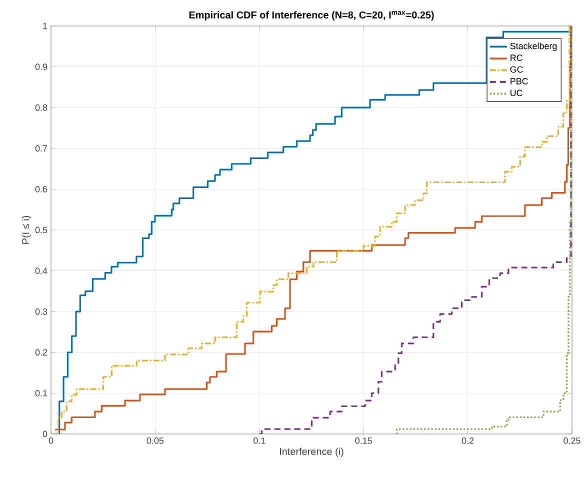 The width and height of the screenshot is (586, 479). I want to click on legend-label: RC, so click(516, 57).